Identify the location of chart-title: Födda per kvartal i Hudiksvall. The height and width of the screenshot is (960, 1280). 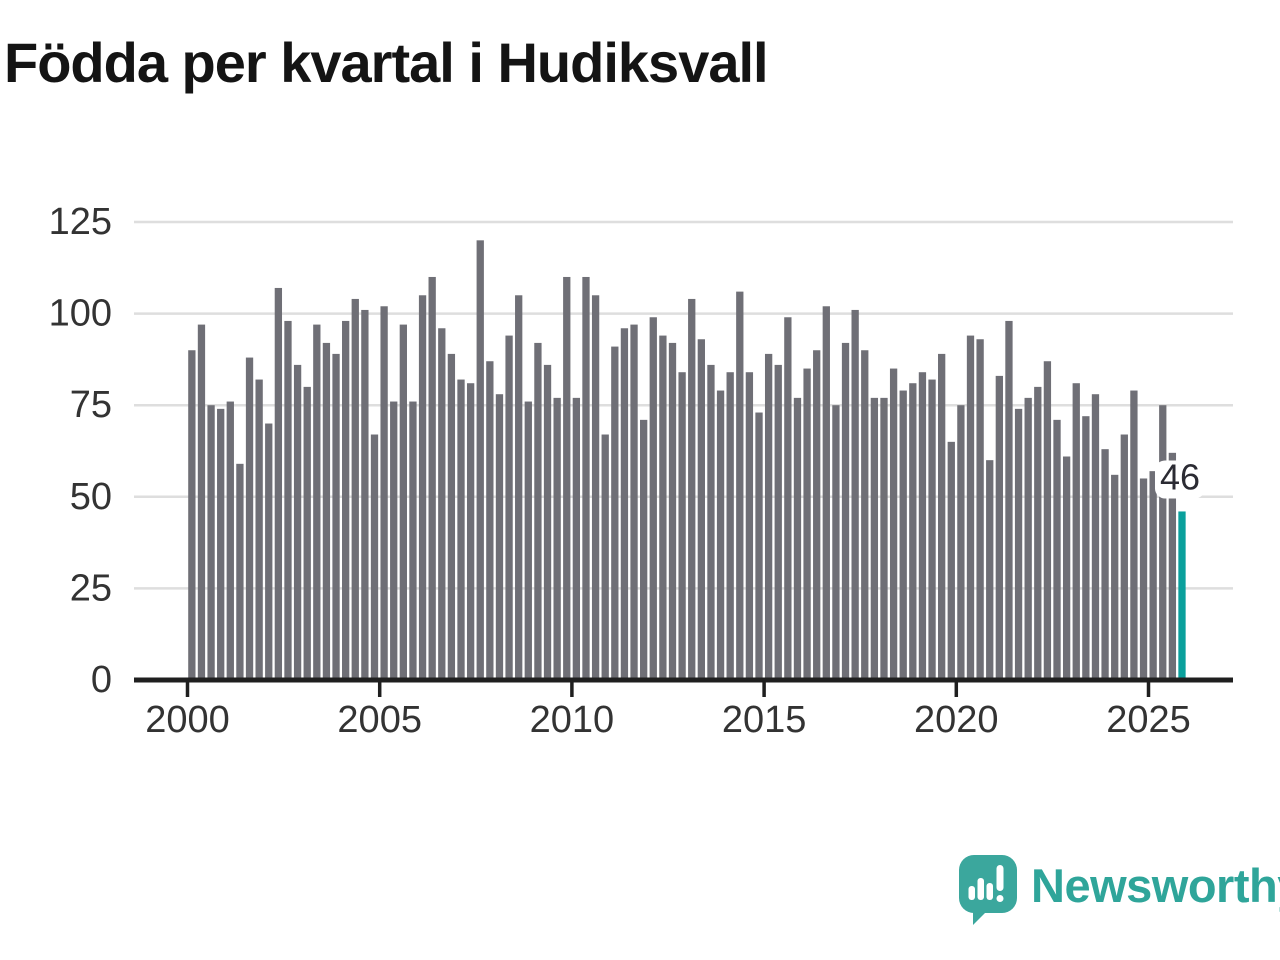
(386, 62).